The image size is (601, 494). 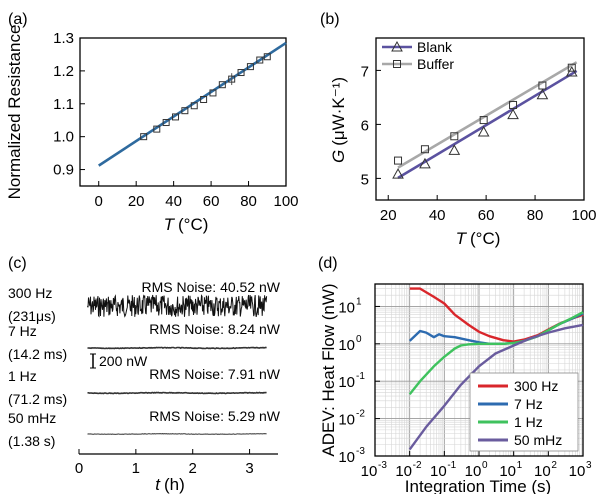 What do you see at coordinates (192, 104) in the screenshot?
I see `fit-line` at bounding box center [192, 104].